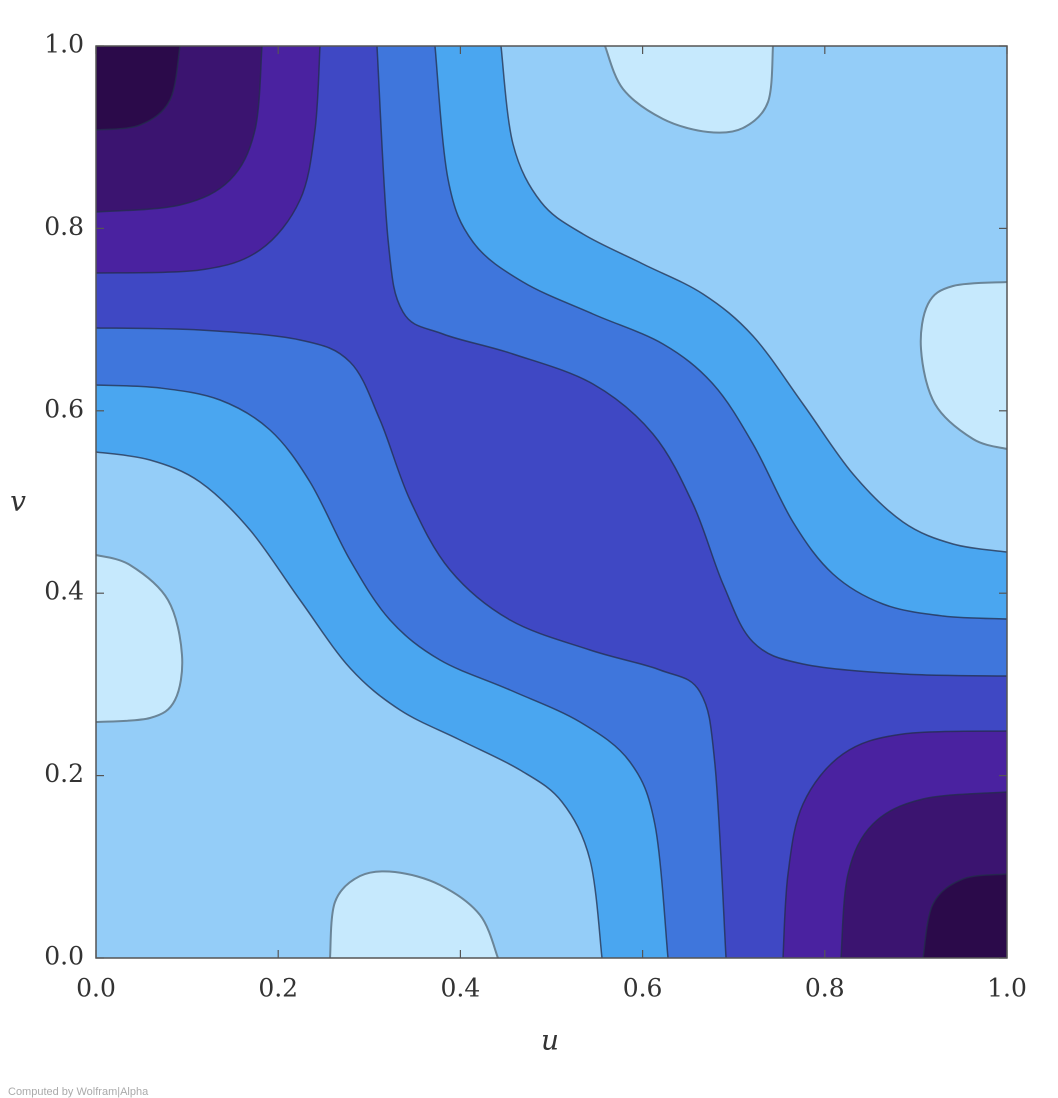  I want to click on x-tick-label: 1.0, so click(1007, 988).